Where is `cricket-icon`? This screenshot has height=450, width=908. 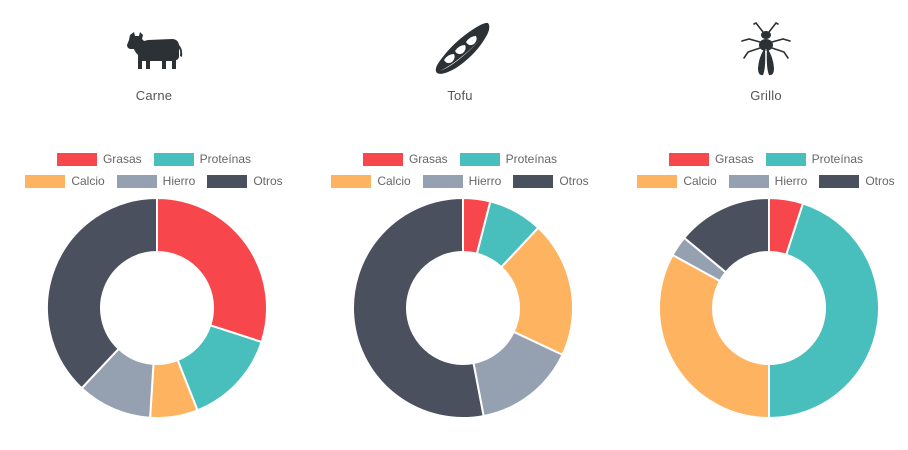 cricket-icon is located at coordinates (766, 50).